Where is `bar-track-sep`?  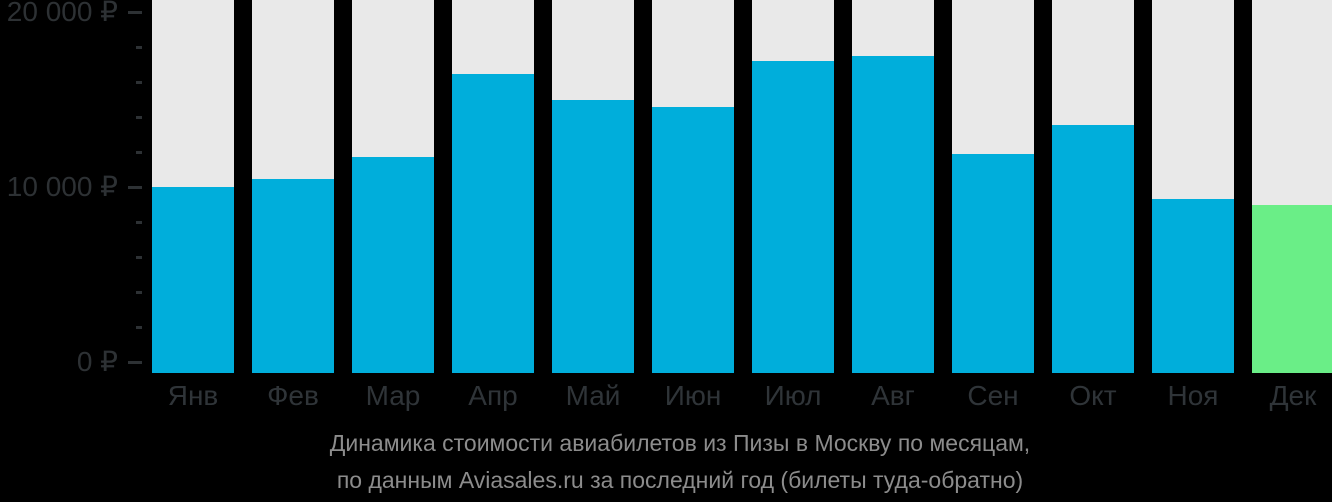 bar-track-sep is located at coordinates (993, 186).